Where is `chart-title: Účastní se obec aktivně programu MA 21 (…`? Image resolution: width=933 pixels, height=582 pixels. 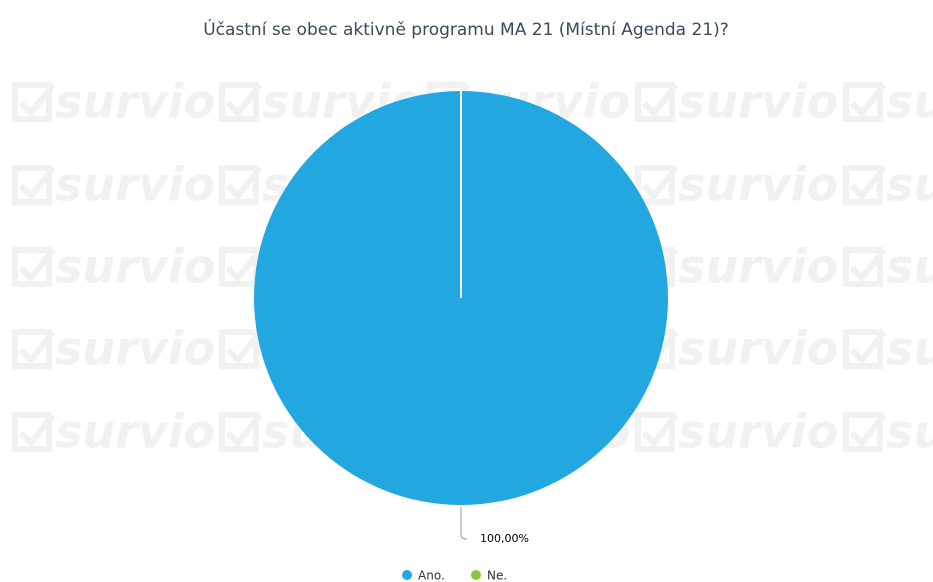
chart-title: Účastní se obec aktivně programu MA 21 (… is located at coordinates (466, 29).